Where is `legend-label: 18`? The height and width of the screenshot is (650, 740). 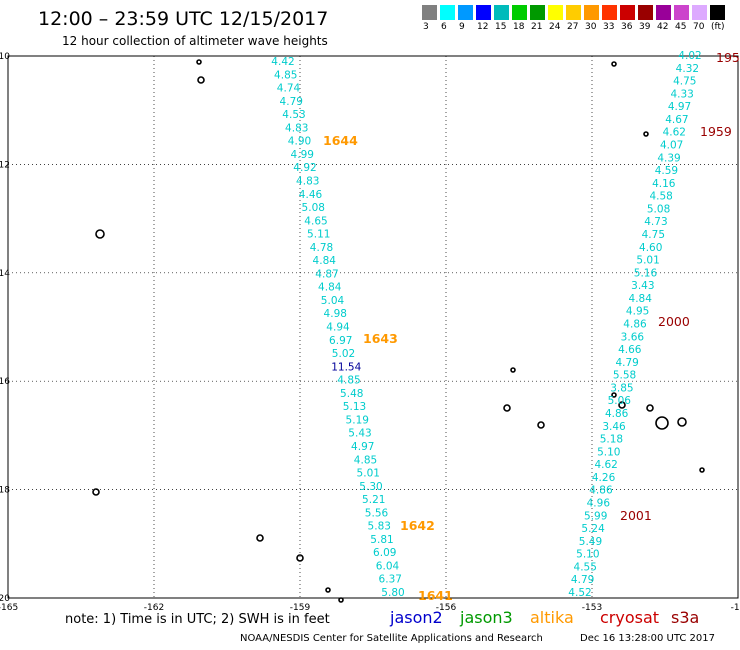
legend-label: 18 is located at coordinates (519, 27).